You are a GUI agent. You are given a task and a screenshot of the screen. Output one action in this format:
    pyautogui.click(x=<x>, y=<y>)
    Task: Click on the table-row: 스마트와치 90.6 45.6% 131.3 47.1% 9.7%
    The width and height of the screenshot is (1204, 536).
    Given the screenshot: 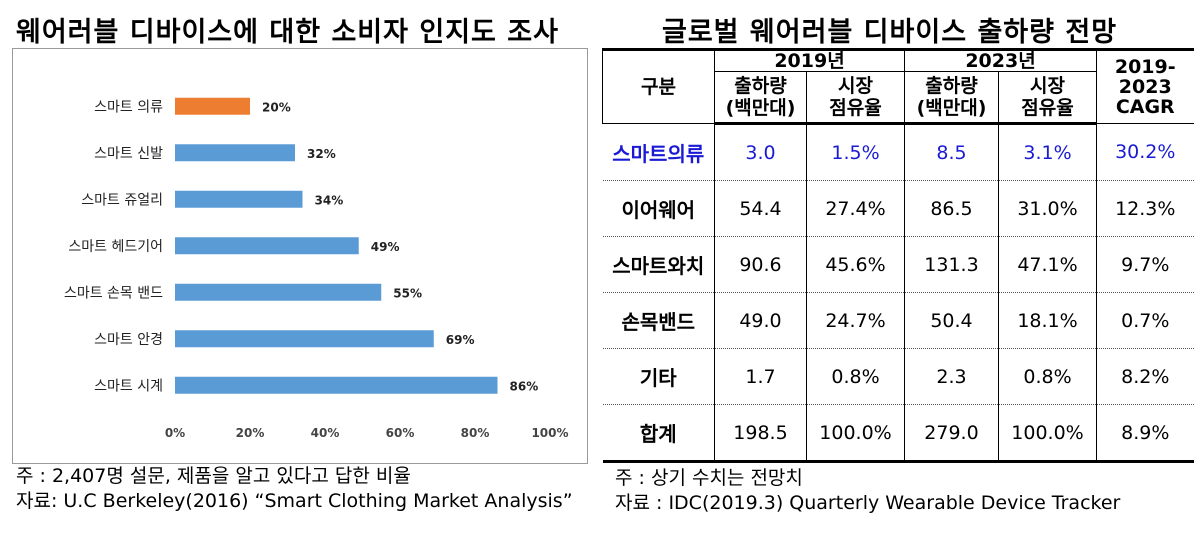 What is the action you would take?
    pyautogui.click(x=898, y=264)
    